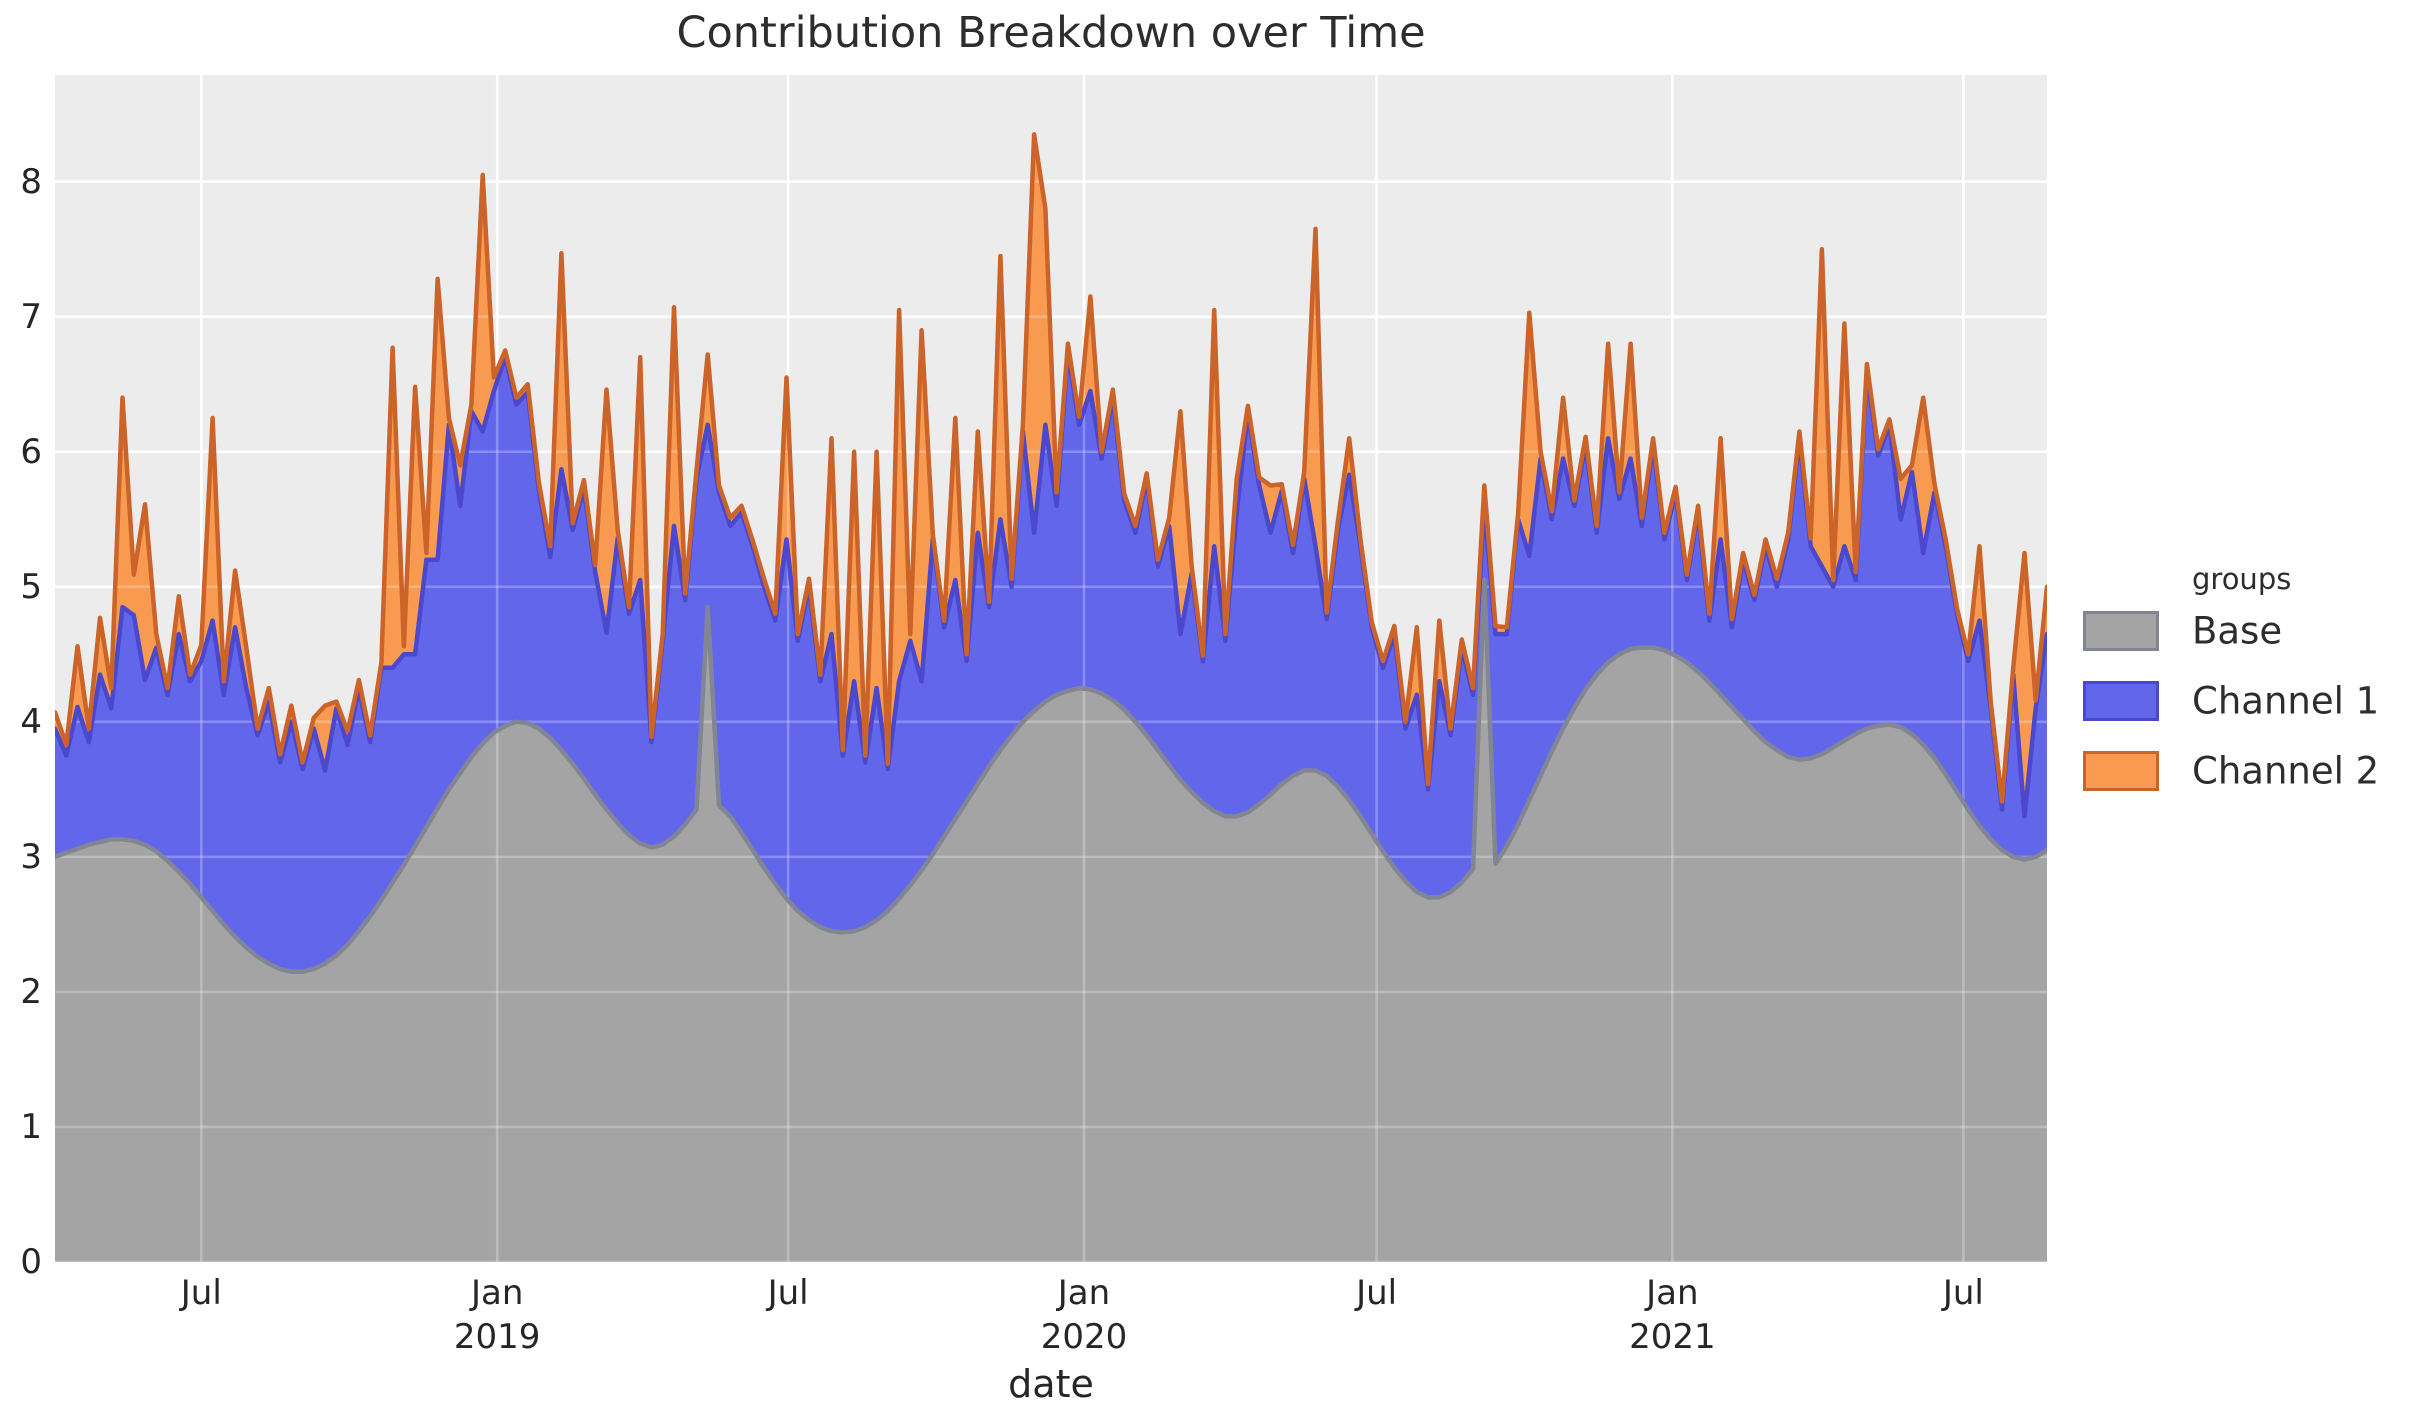 This screenshot has height=1423, width=2423. I want to click on legend-title: groups, so click(2242, 579).